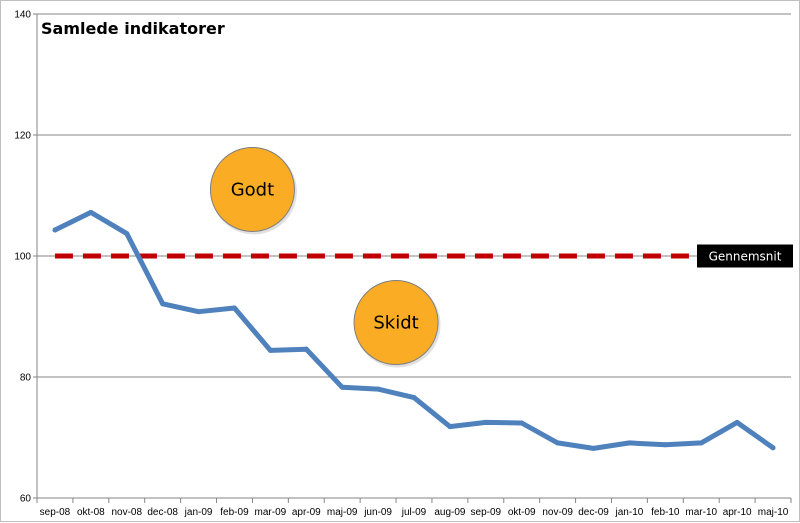 The height and width of the screenshot is (523, 800). Describe the element at coordinates (26, 378) in the screenshot. I see `y-tick-label: 80` at that location.